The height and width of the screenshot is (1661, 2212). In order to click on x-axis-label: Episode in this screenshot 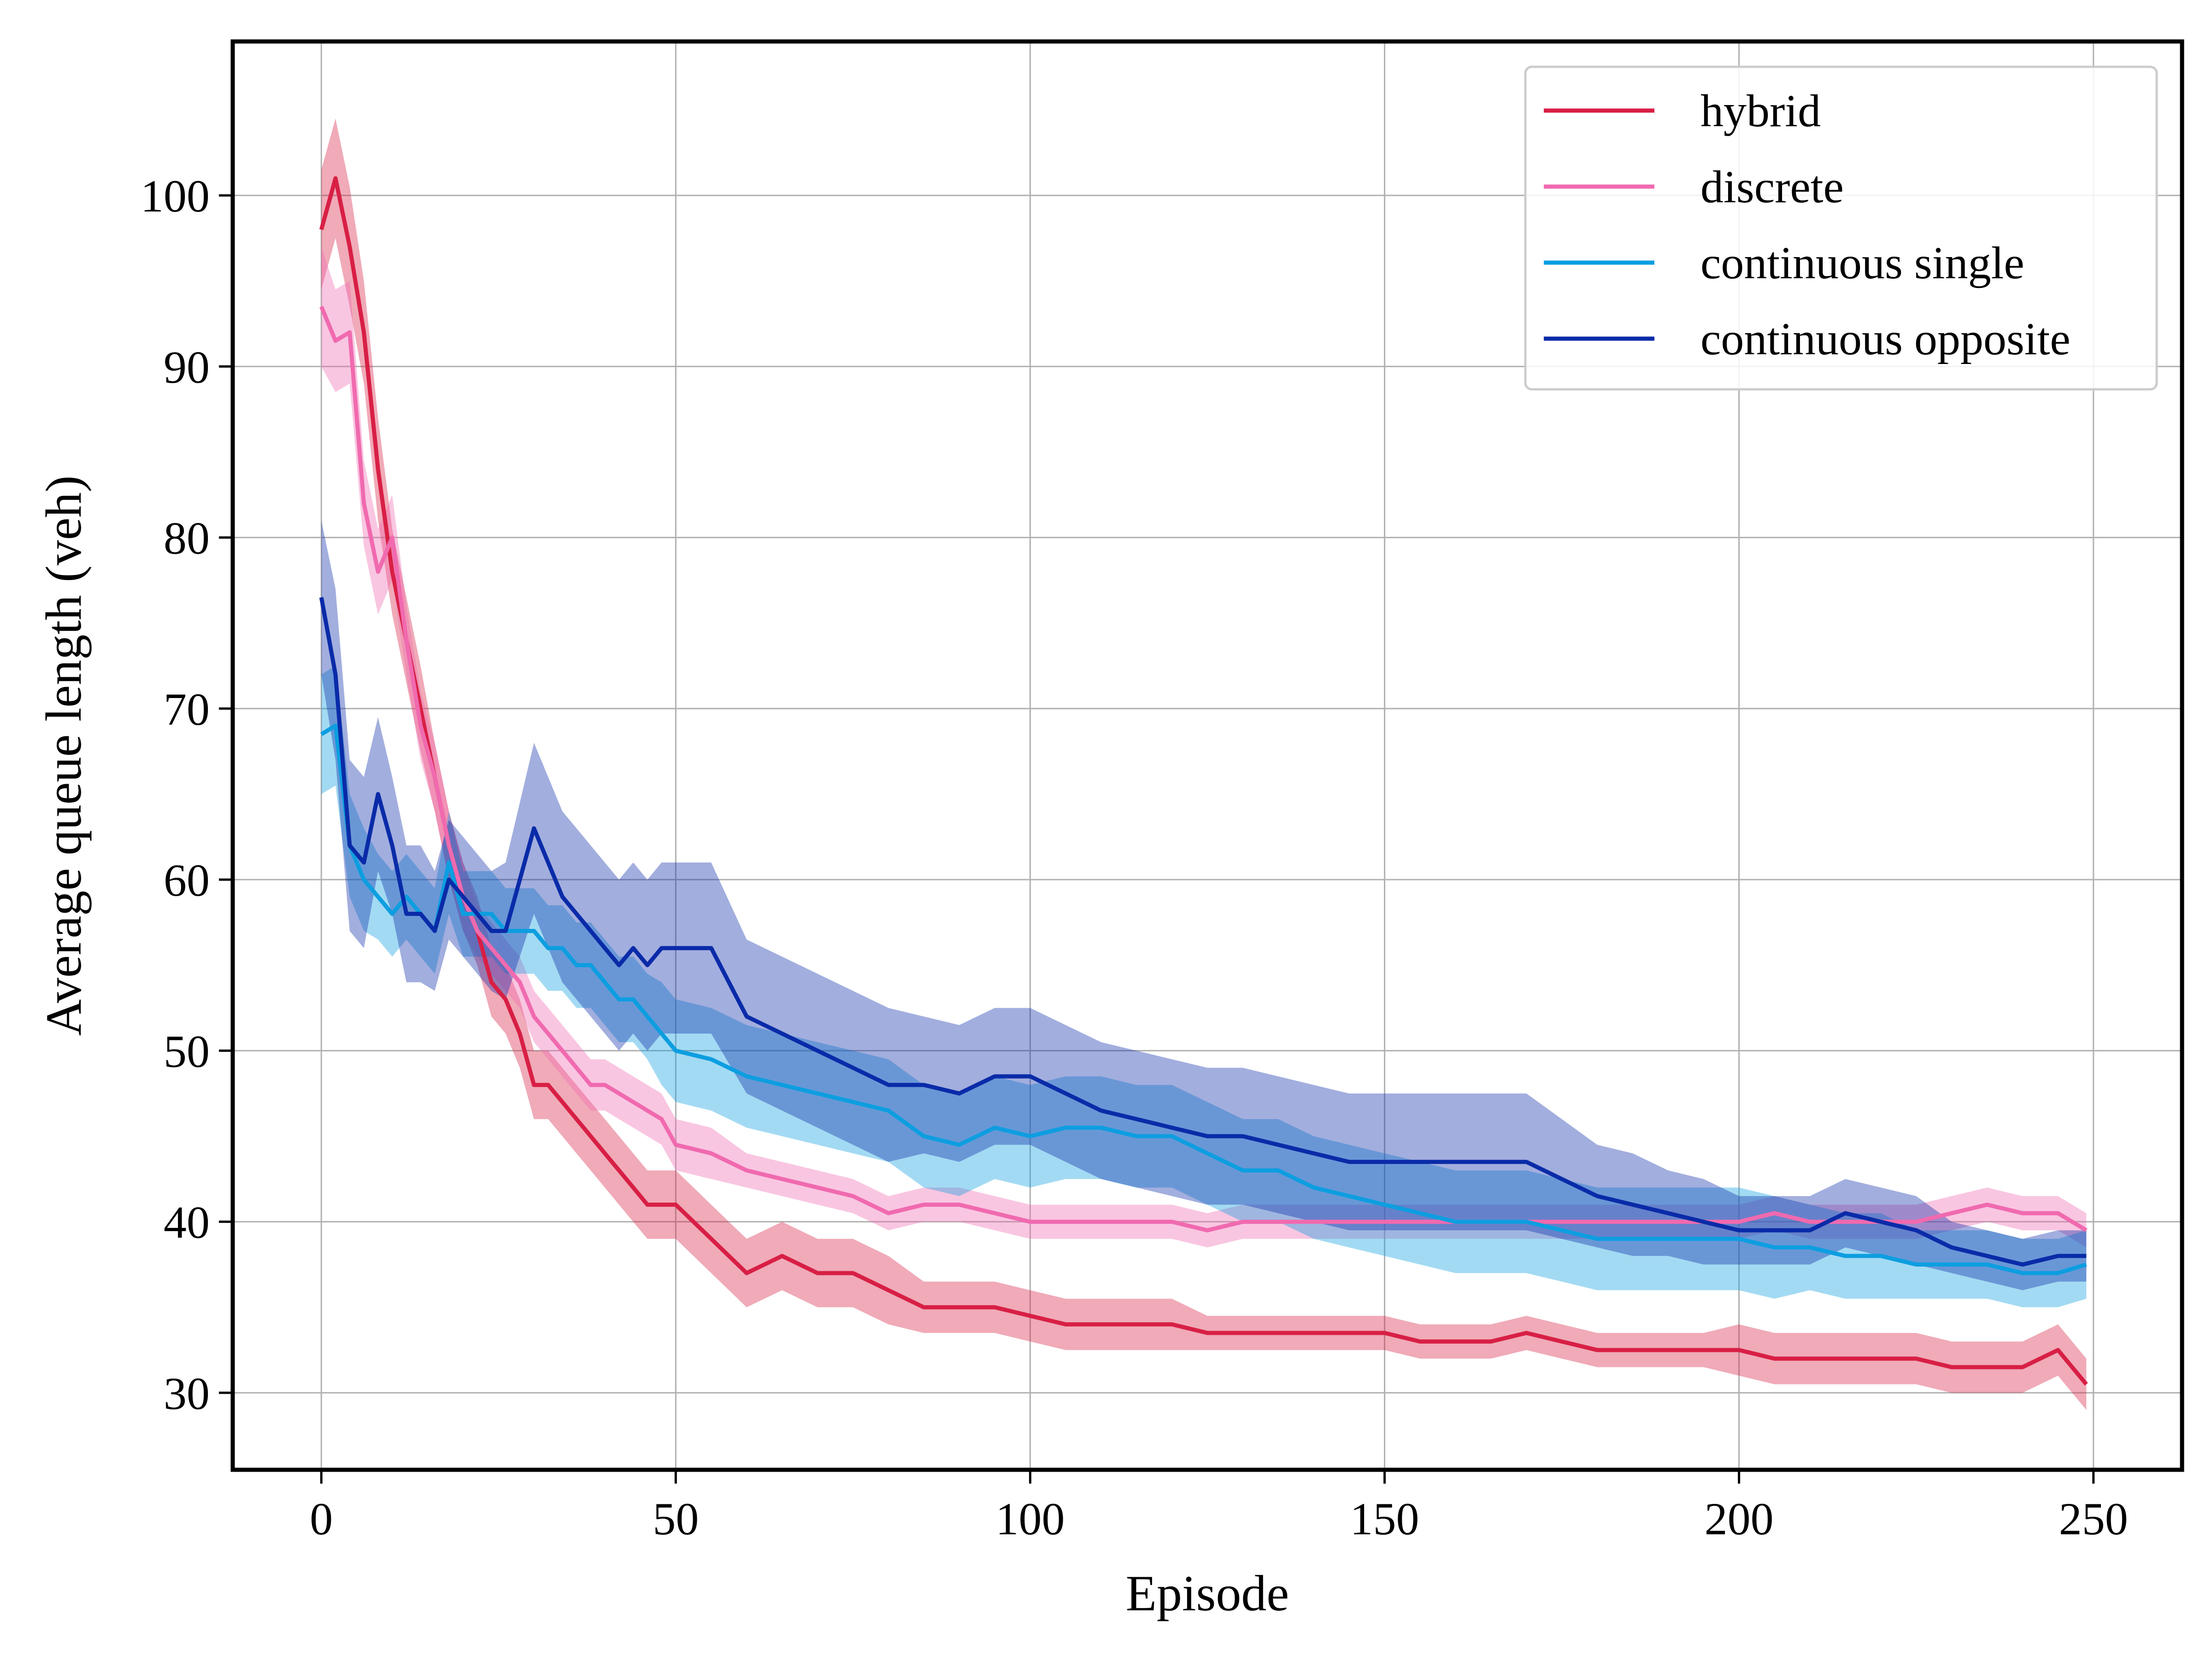, I will do `click(1207, 1593)`.